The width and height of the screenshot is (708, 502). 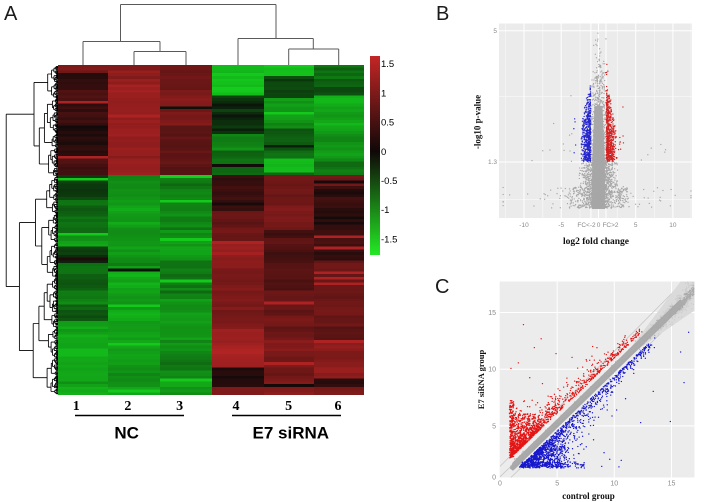 I want to click on svg-text: 3, so click(x=179, y=406).